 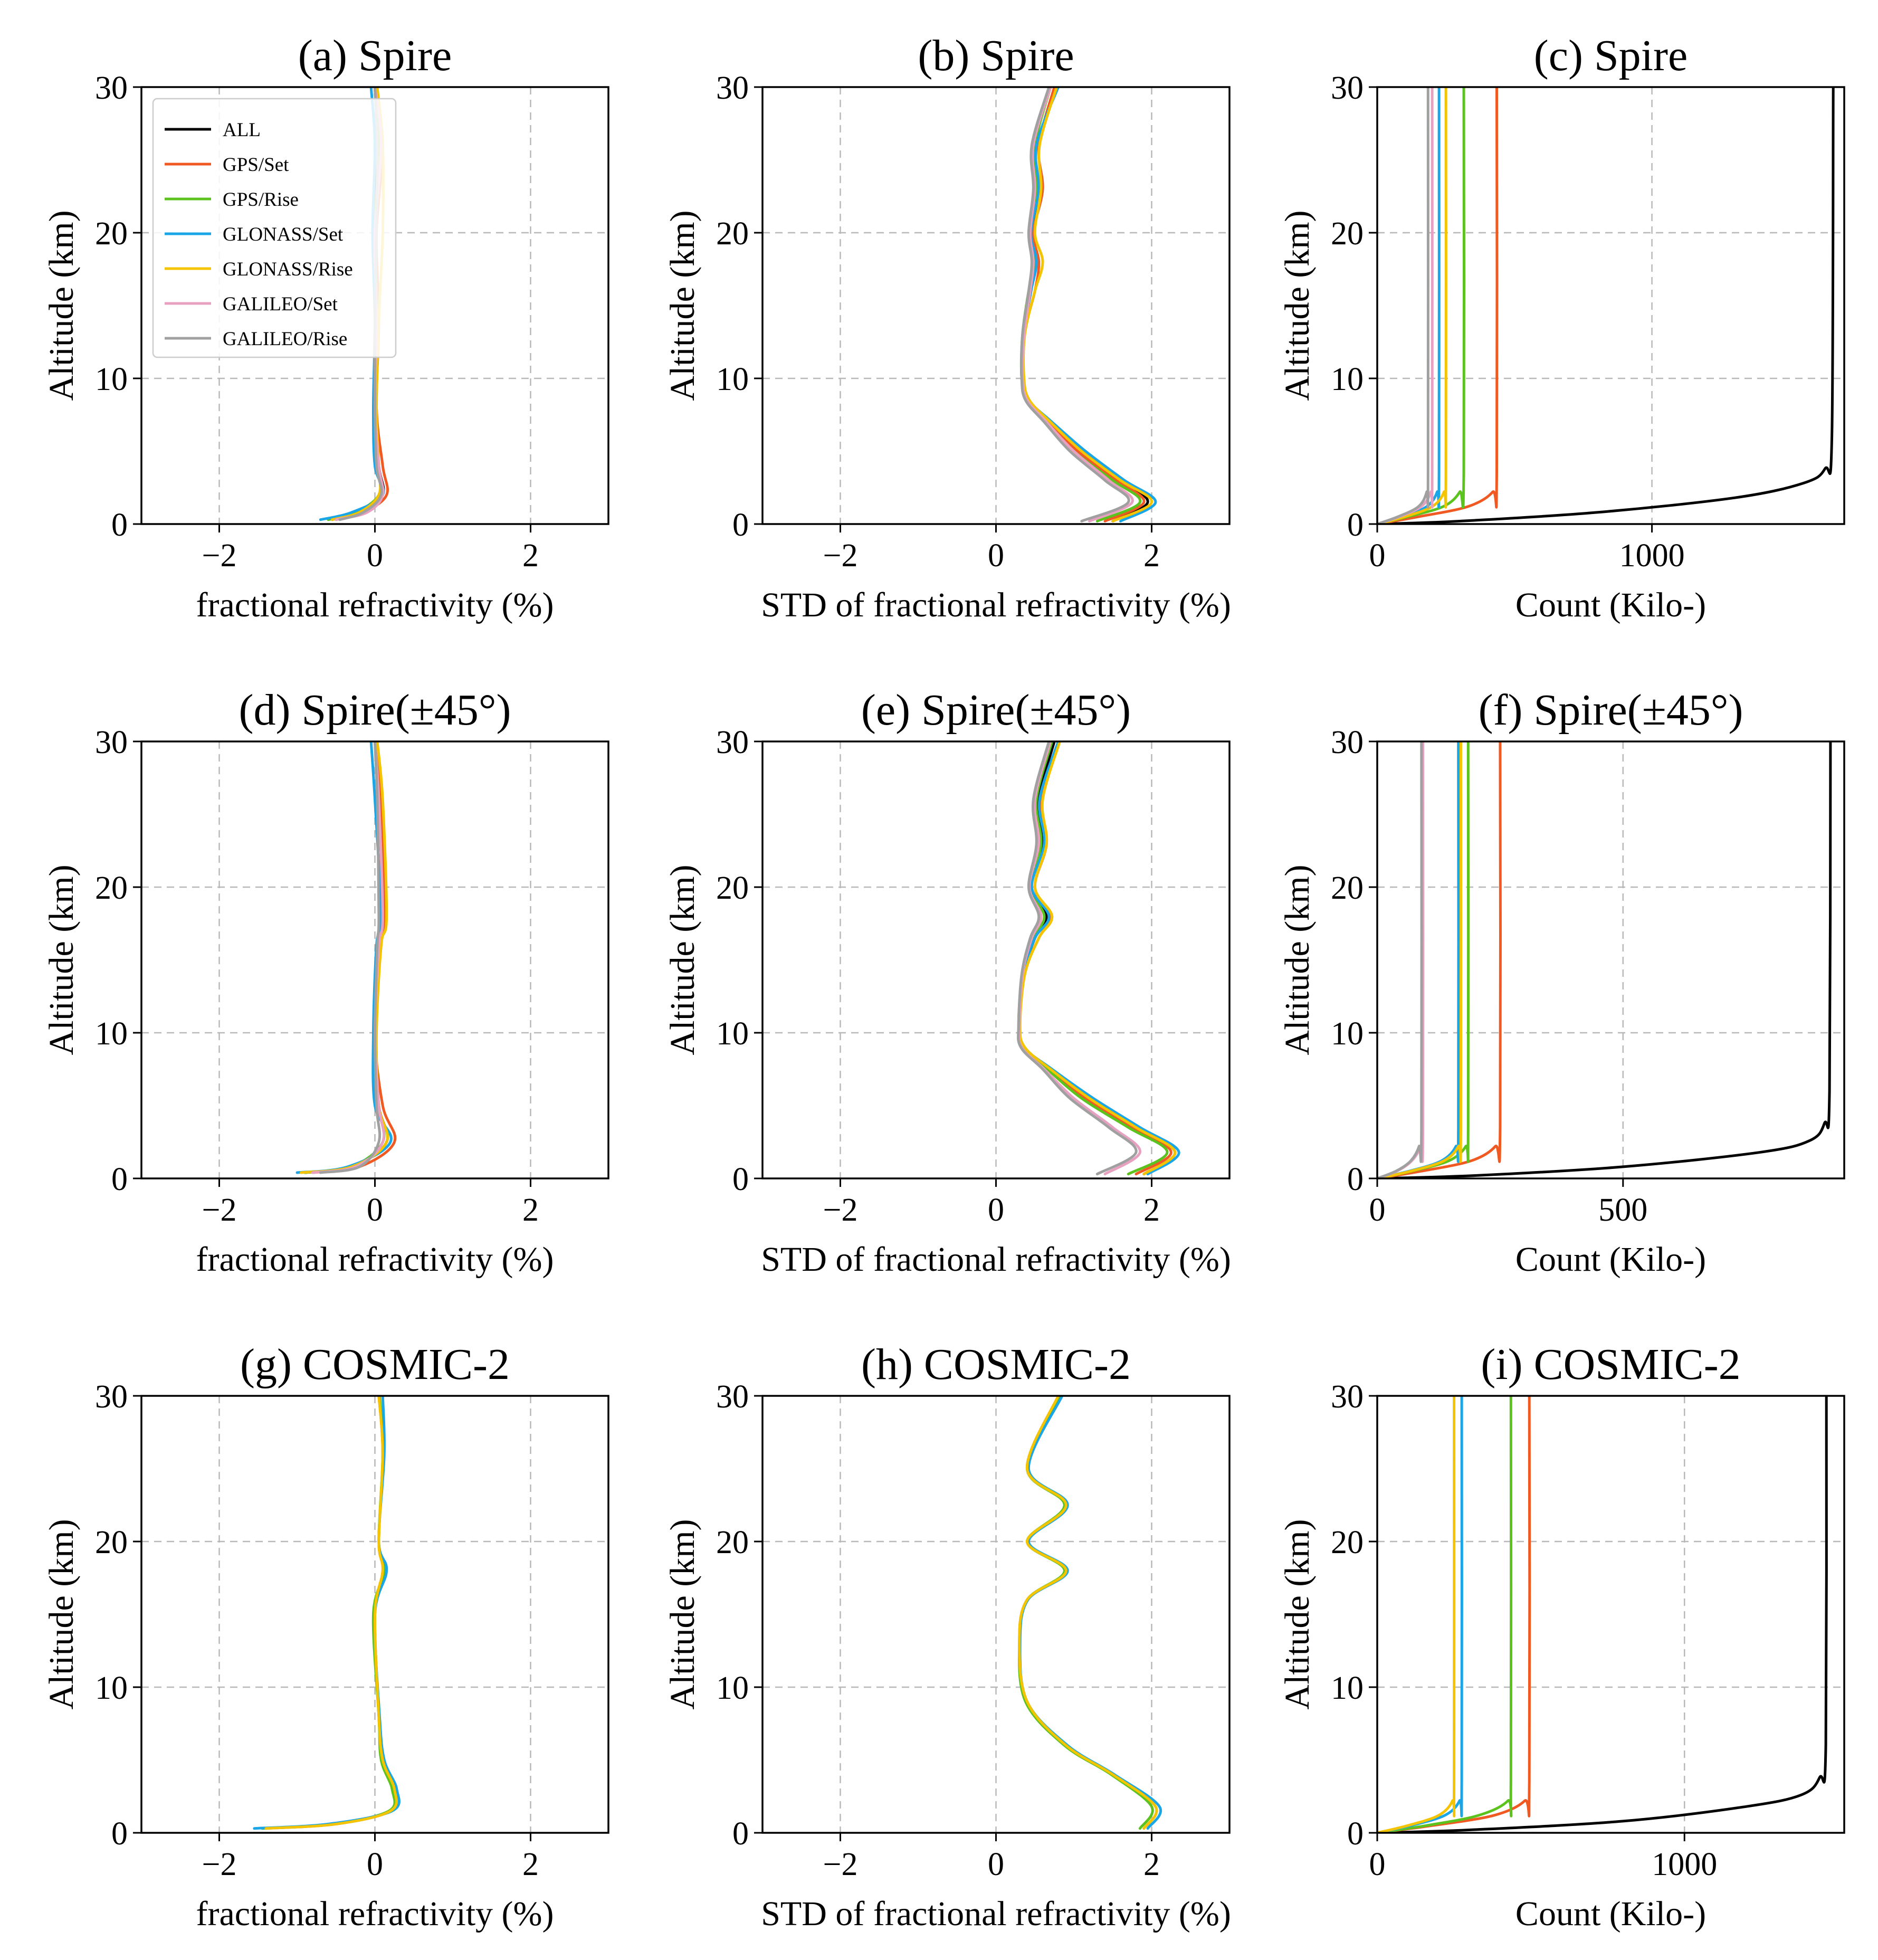 What do you see at coordinates (285, 339) in the screenshot?
I see `legend-label: GALILEO/Rise` at bounding box center [285, 339].